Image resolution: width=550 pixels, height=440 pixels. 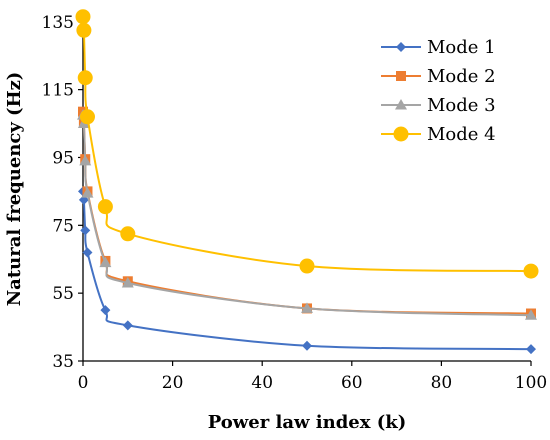 What do you see at coordinates (58, 91) in the screenshot?
I see `y-tick-label: 115` at bounding box center [58, 91].